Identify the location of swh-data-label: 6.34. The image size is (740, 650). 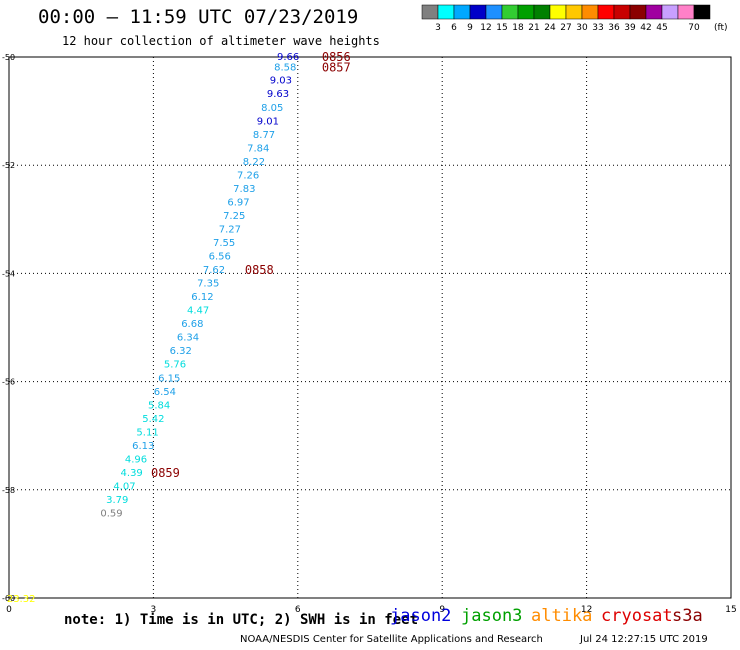
(188, 338).